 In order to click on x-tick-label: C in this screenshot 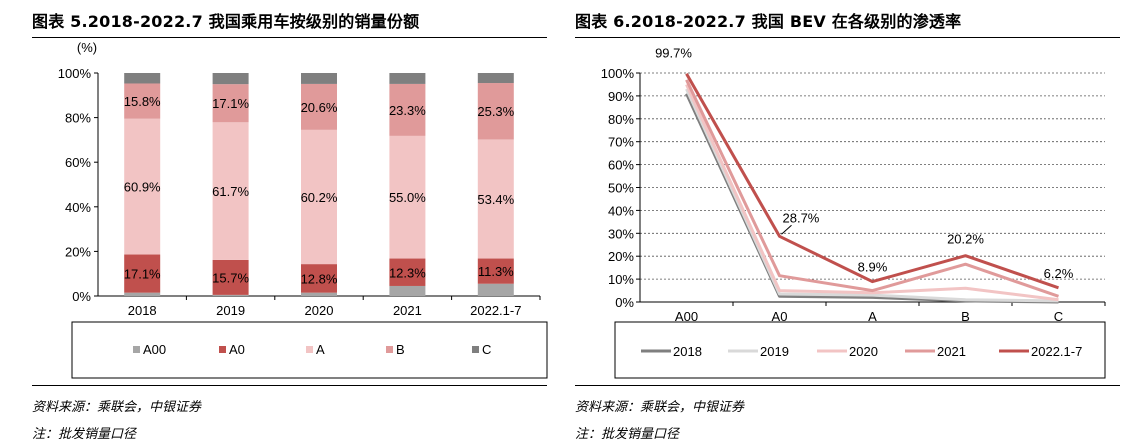, I will do `click(1058, 316)`.